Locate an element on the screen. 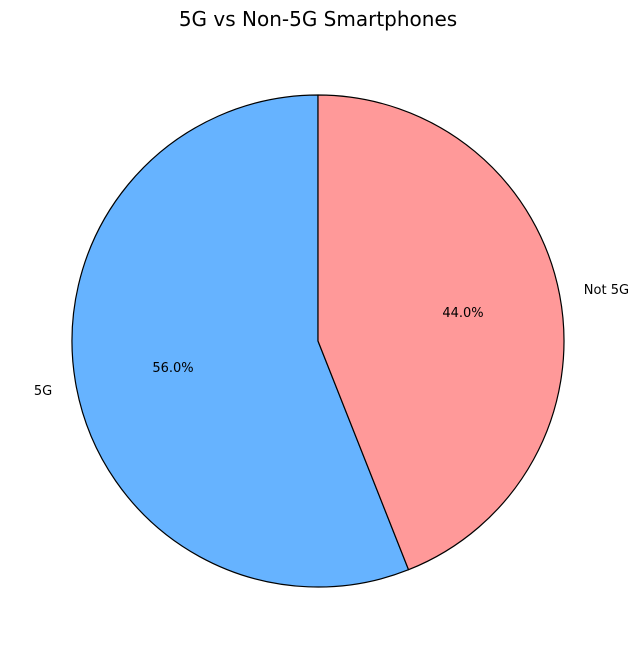 The height and width of the screenshot is (660, 642). chart-title: 5G vs Non-5G Smartphones is located at coordinates (318, 19).